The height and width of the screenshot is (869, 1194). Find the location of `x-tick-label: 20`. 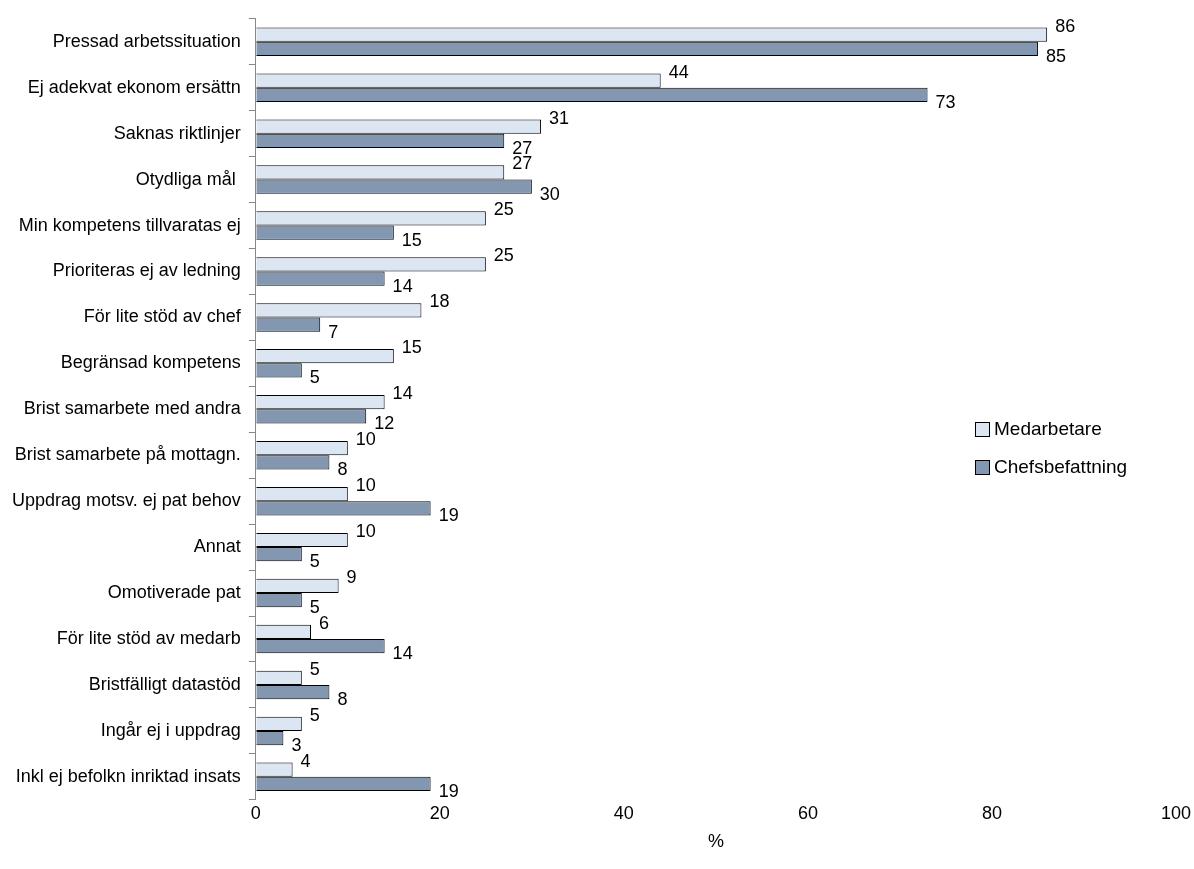

x-tick-label: 20 is located at coordinates (439, 812).